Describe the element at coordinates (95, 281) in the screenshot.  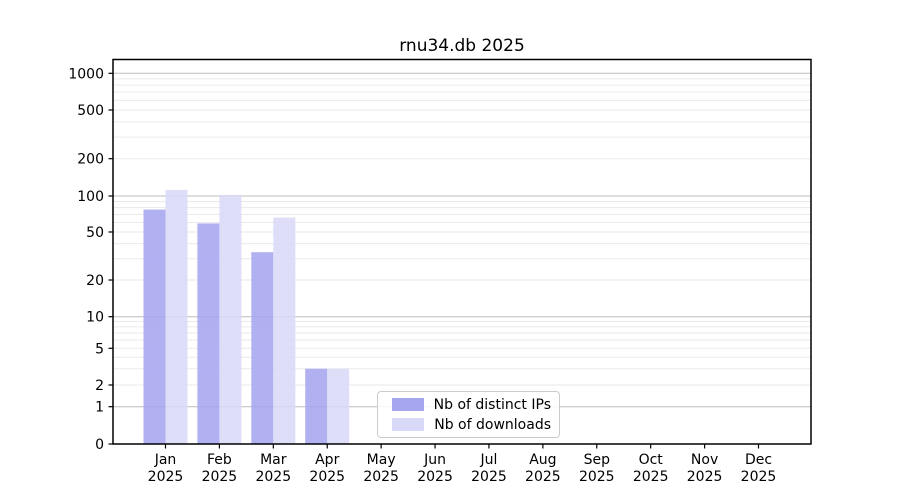
I see `y-tick-label: 20` at that location.